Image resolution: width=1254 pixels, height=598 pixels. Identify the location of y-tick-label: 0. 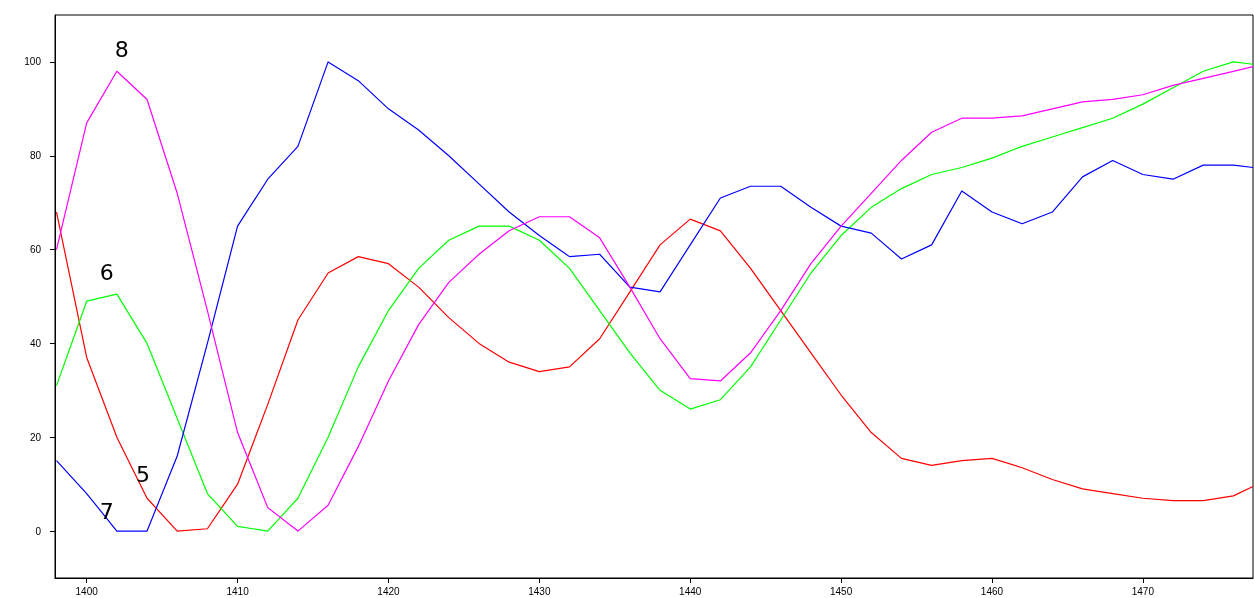
(38, 531).